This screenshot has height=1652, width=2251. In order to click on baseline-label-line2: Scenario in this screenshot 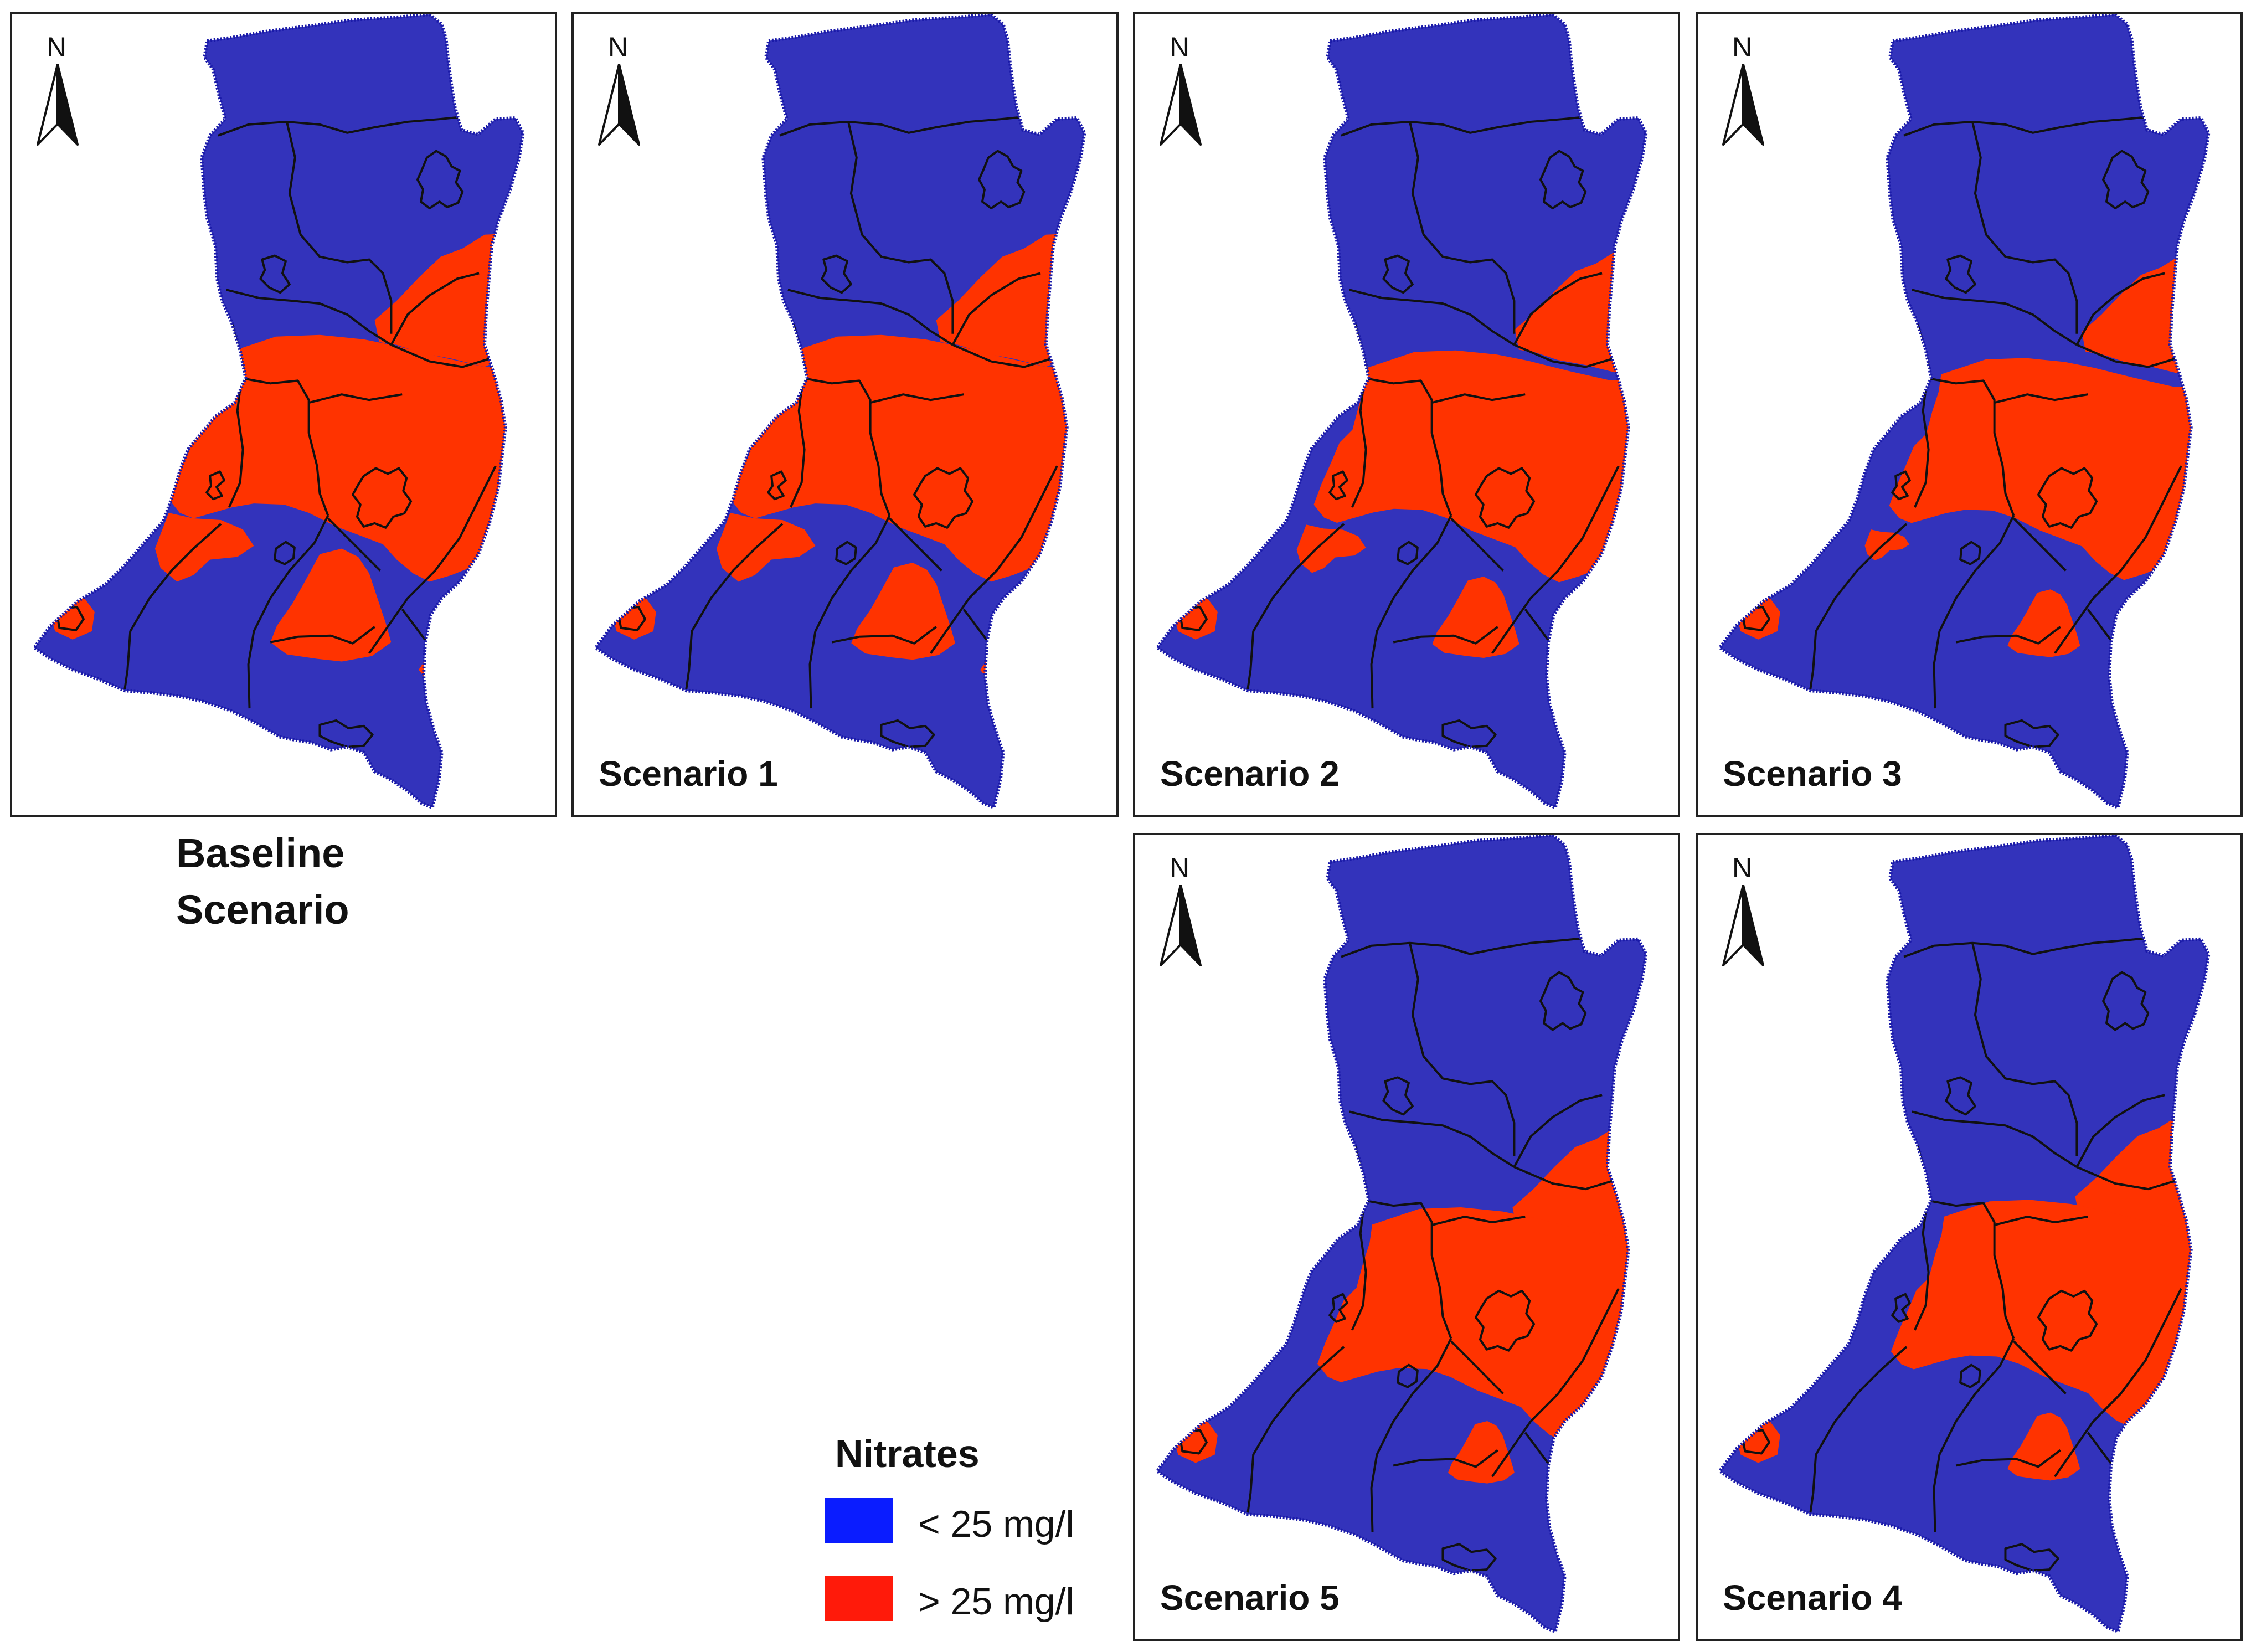, I will do `click(262, 910)`.